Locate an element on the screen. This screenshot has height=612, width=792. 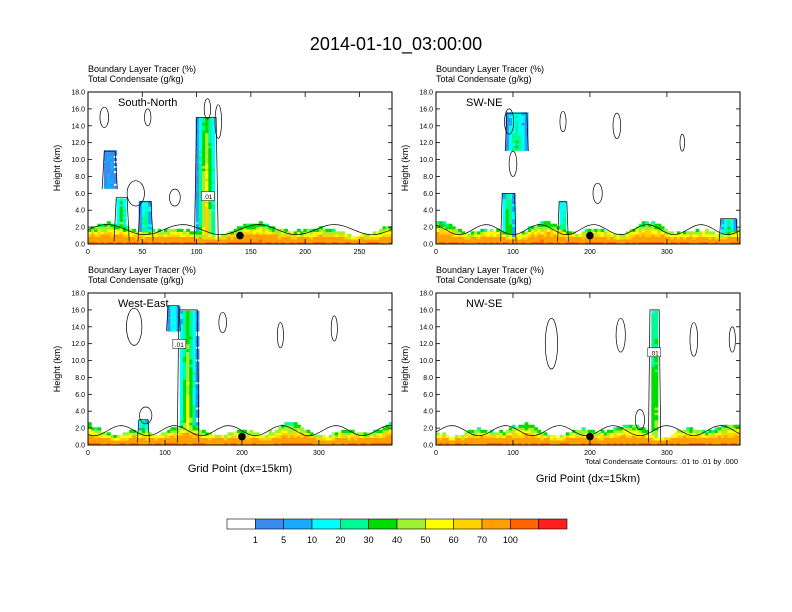
condensate-contour is located at coordinates (682, 142).